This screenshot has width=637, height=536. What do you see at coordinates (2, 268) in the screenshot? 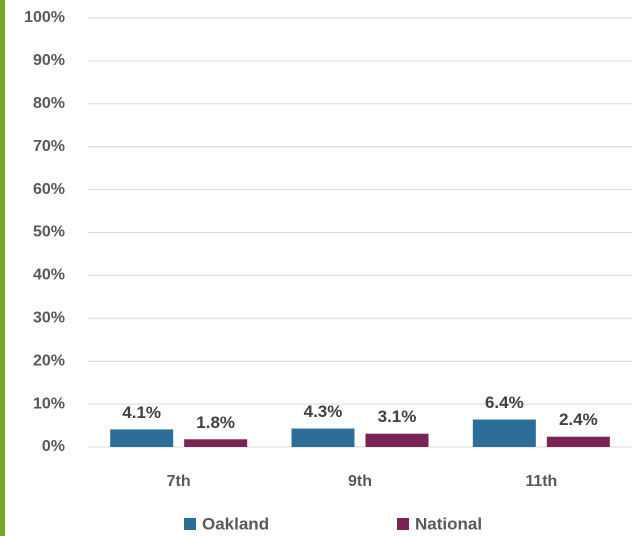
I see `accent-strip` at bounding box center [2, 268].